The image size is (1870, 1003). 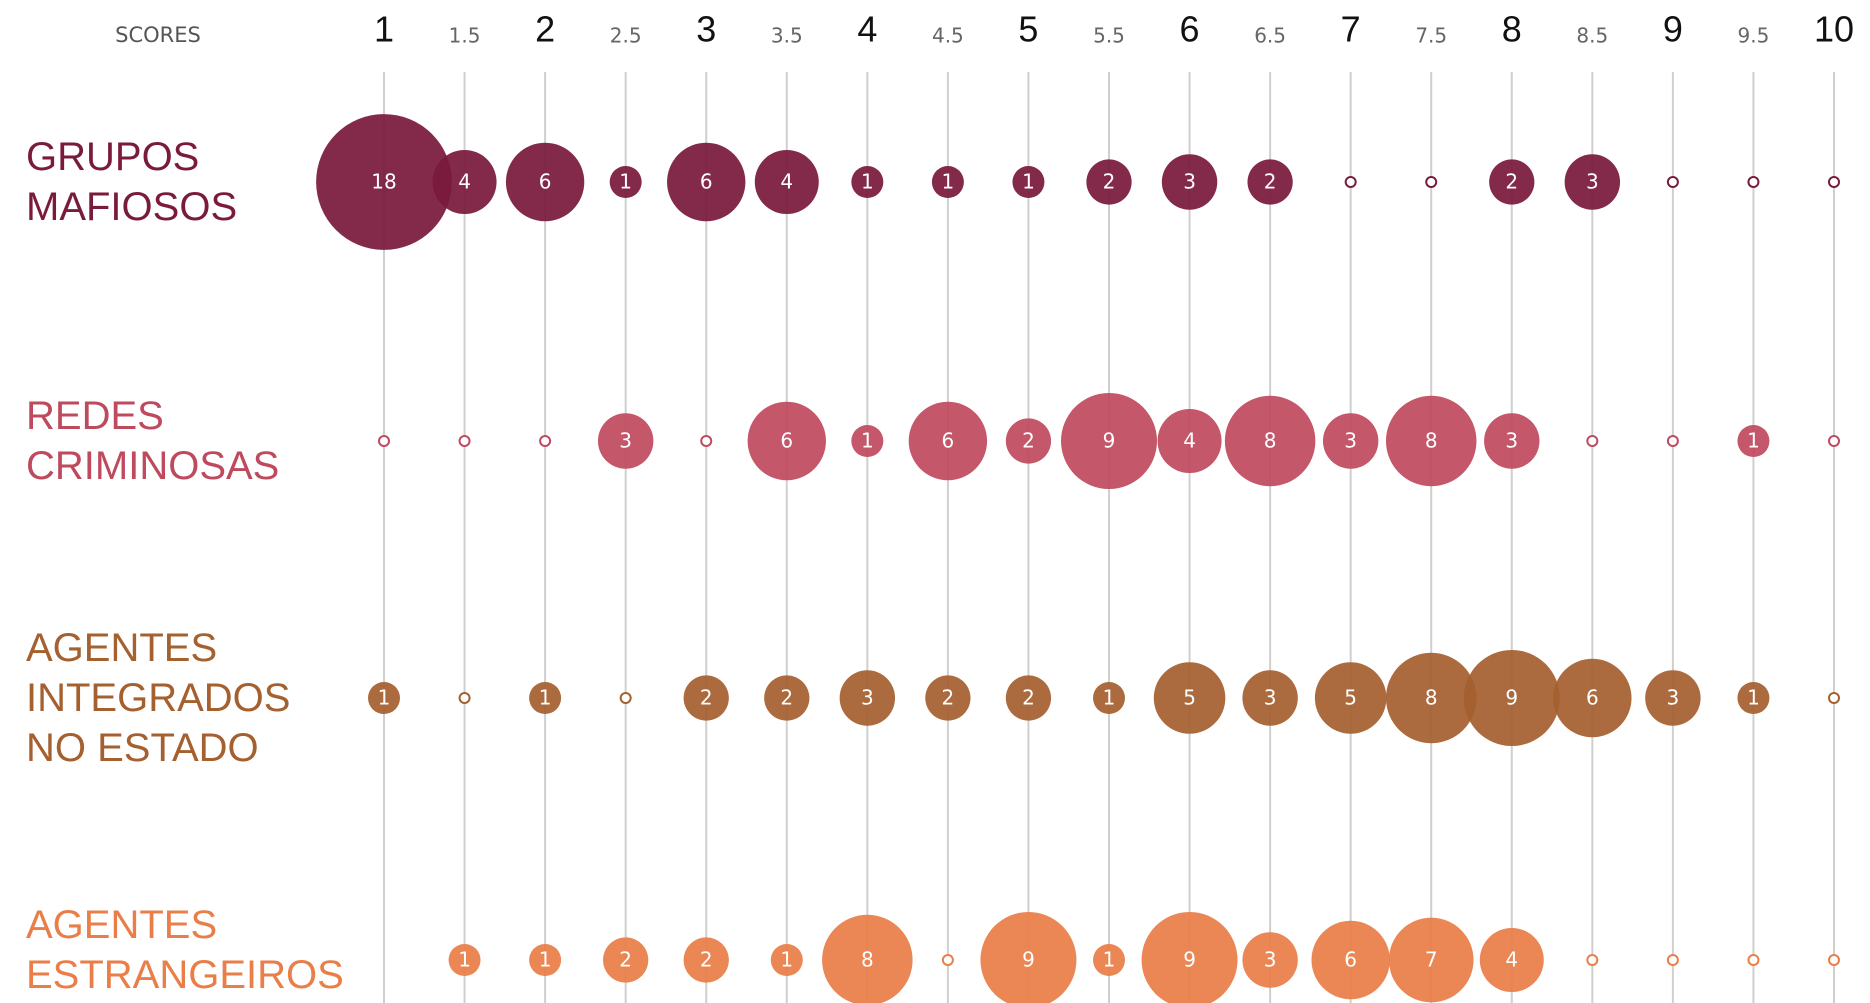 I want to click on series-label: AGENTES ESTRANGEIROS, so click(x=185, y=950).